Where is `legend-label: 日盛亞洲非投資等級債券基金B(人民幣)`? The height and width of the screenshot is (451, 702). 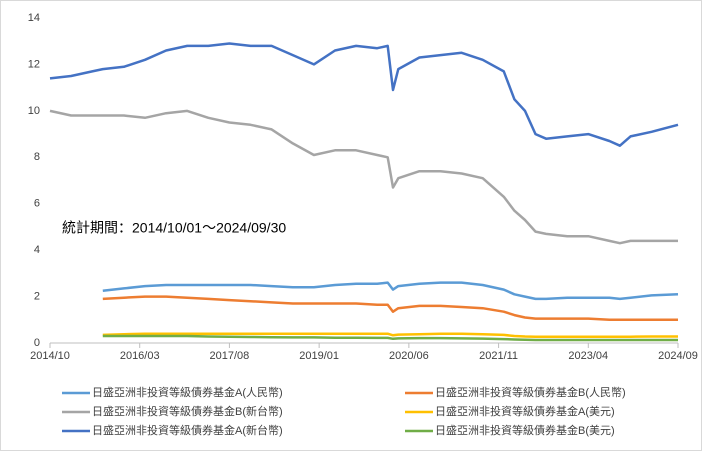 legend-label: 日盛亞洲非投資等級債券基金B(人民幣) is located at coordinates (530, 392).